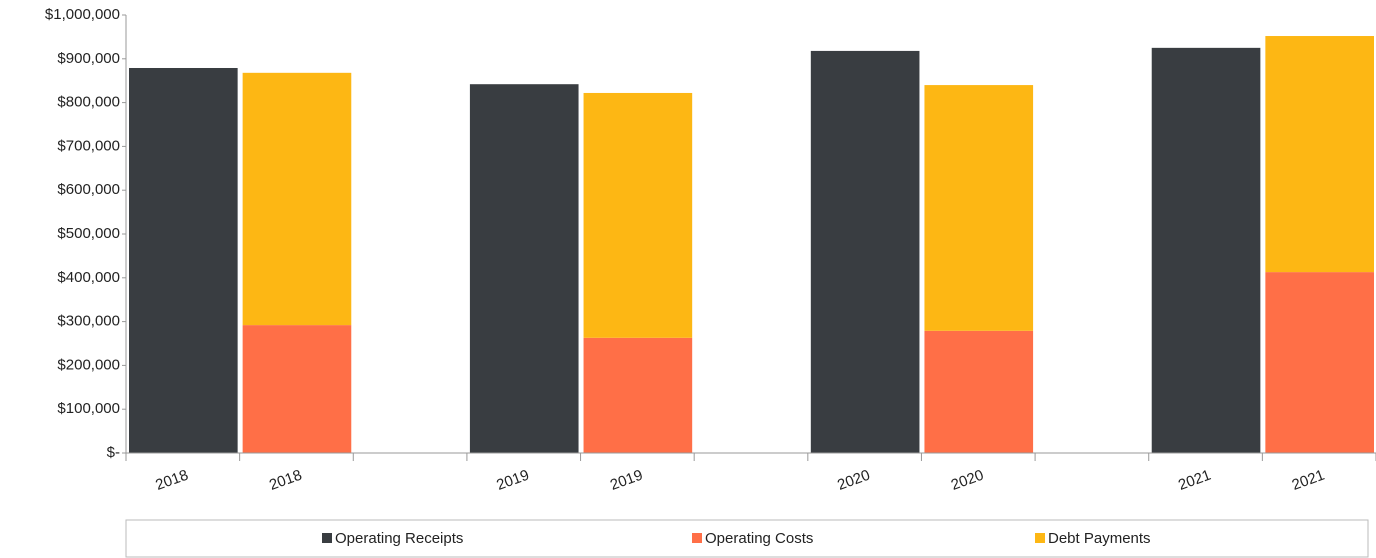  Describe the element at coordinates (88, 233) in the screenshot. I see `y-tick-label: $500,000` at that location.